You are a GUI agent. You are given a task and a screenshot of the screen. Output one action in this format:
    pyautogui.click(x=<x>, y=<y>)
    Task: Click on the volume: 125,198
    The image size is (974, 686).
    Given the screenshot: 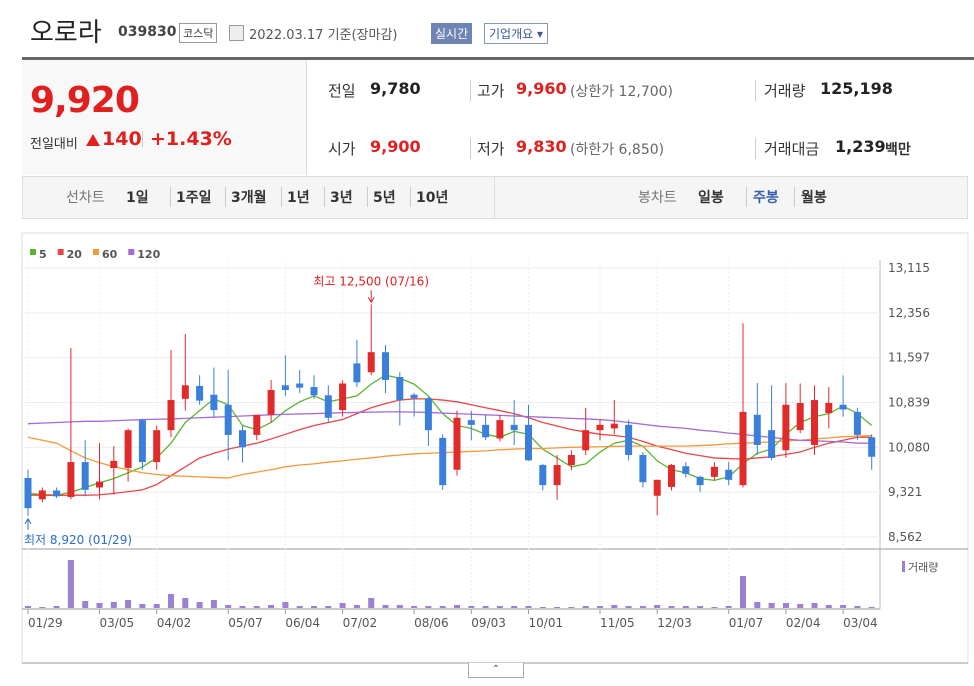 What is the action you would take?
    pyautogui.click(x=856, y=88)
    